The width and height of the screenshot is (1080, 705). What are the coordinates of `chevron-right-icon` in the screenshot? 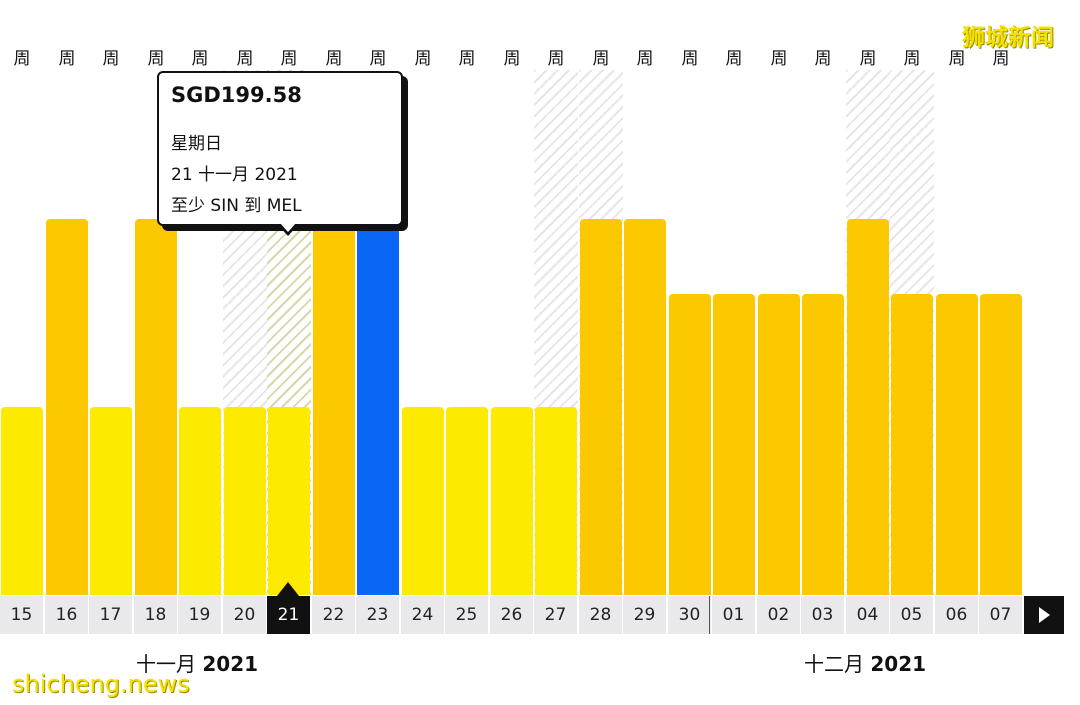 It's located at (1044, 615).